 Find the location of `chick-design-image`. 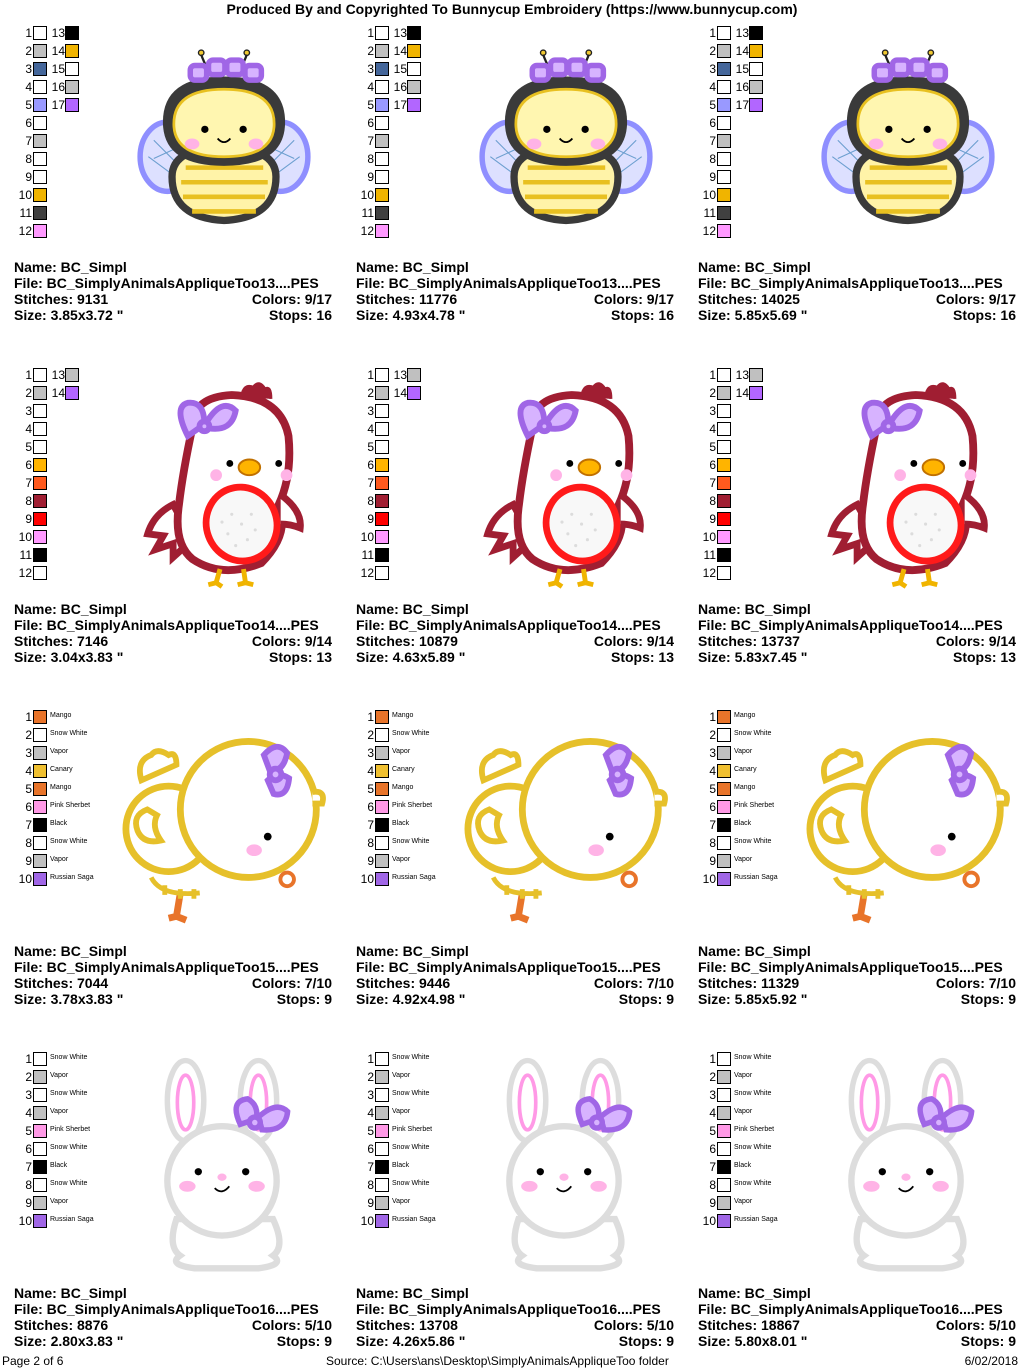

chick-design-image is located at coordinates (909, 824).